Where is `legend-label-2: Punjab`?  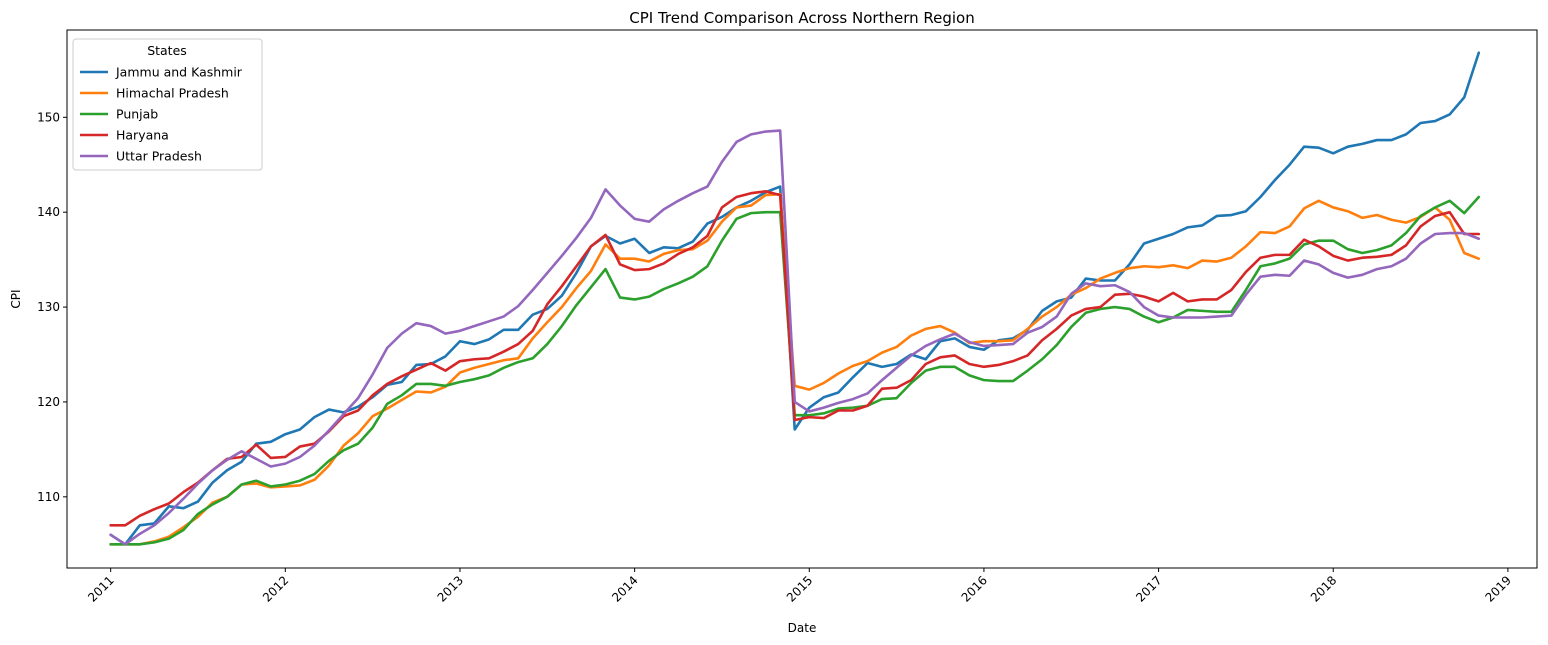 legend-label-2: Punjab is located at coordinates (137, 114).